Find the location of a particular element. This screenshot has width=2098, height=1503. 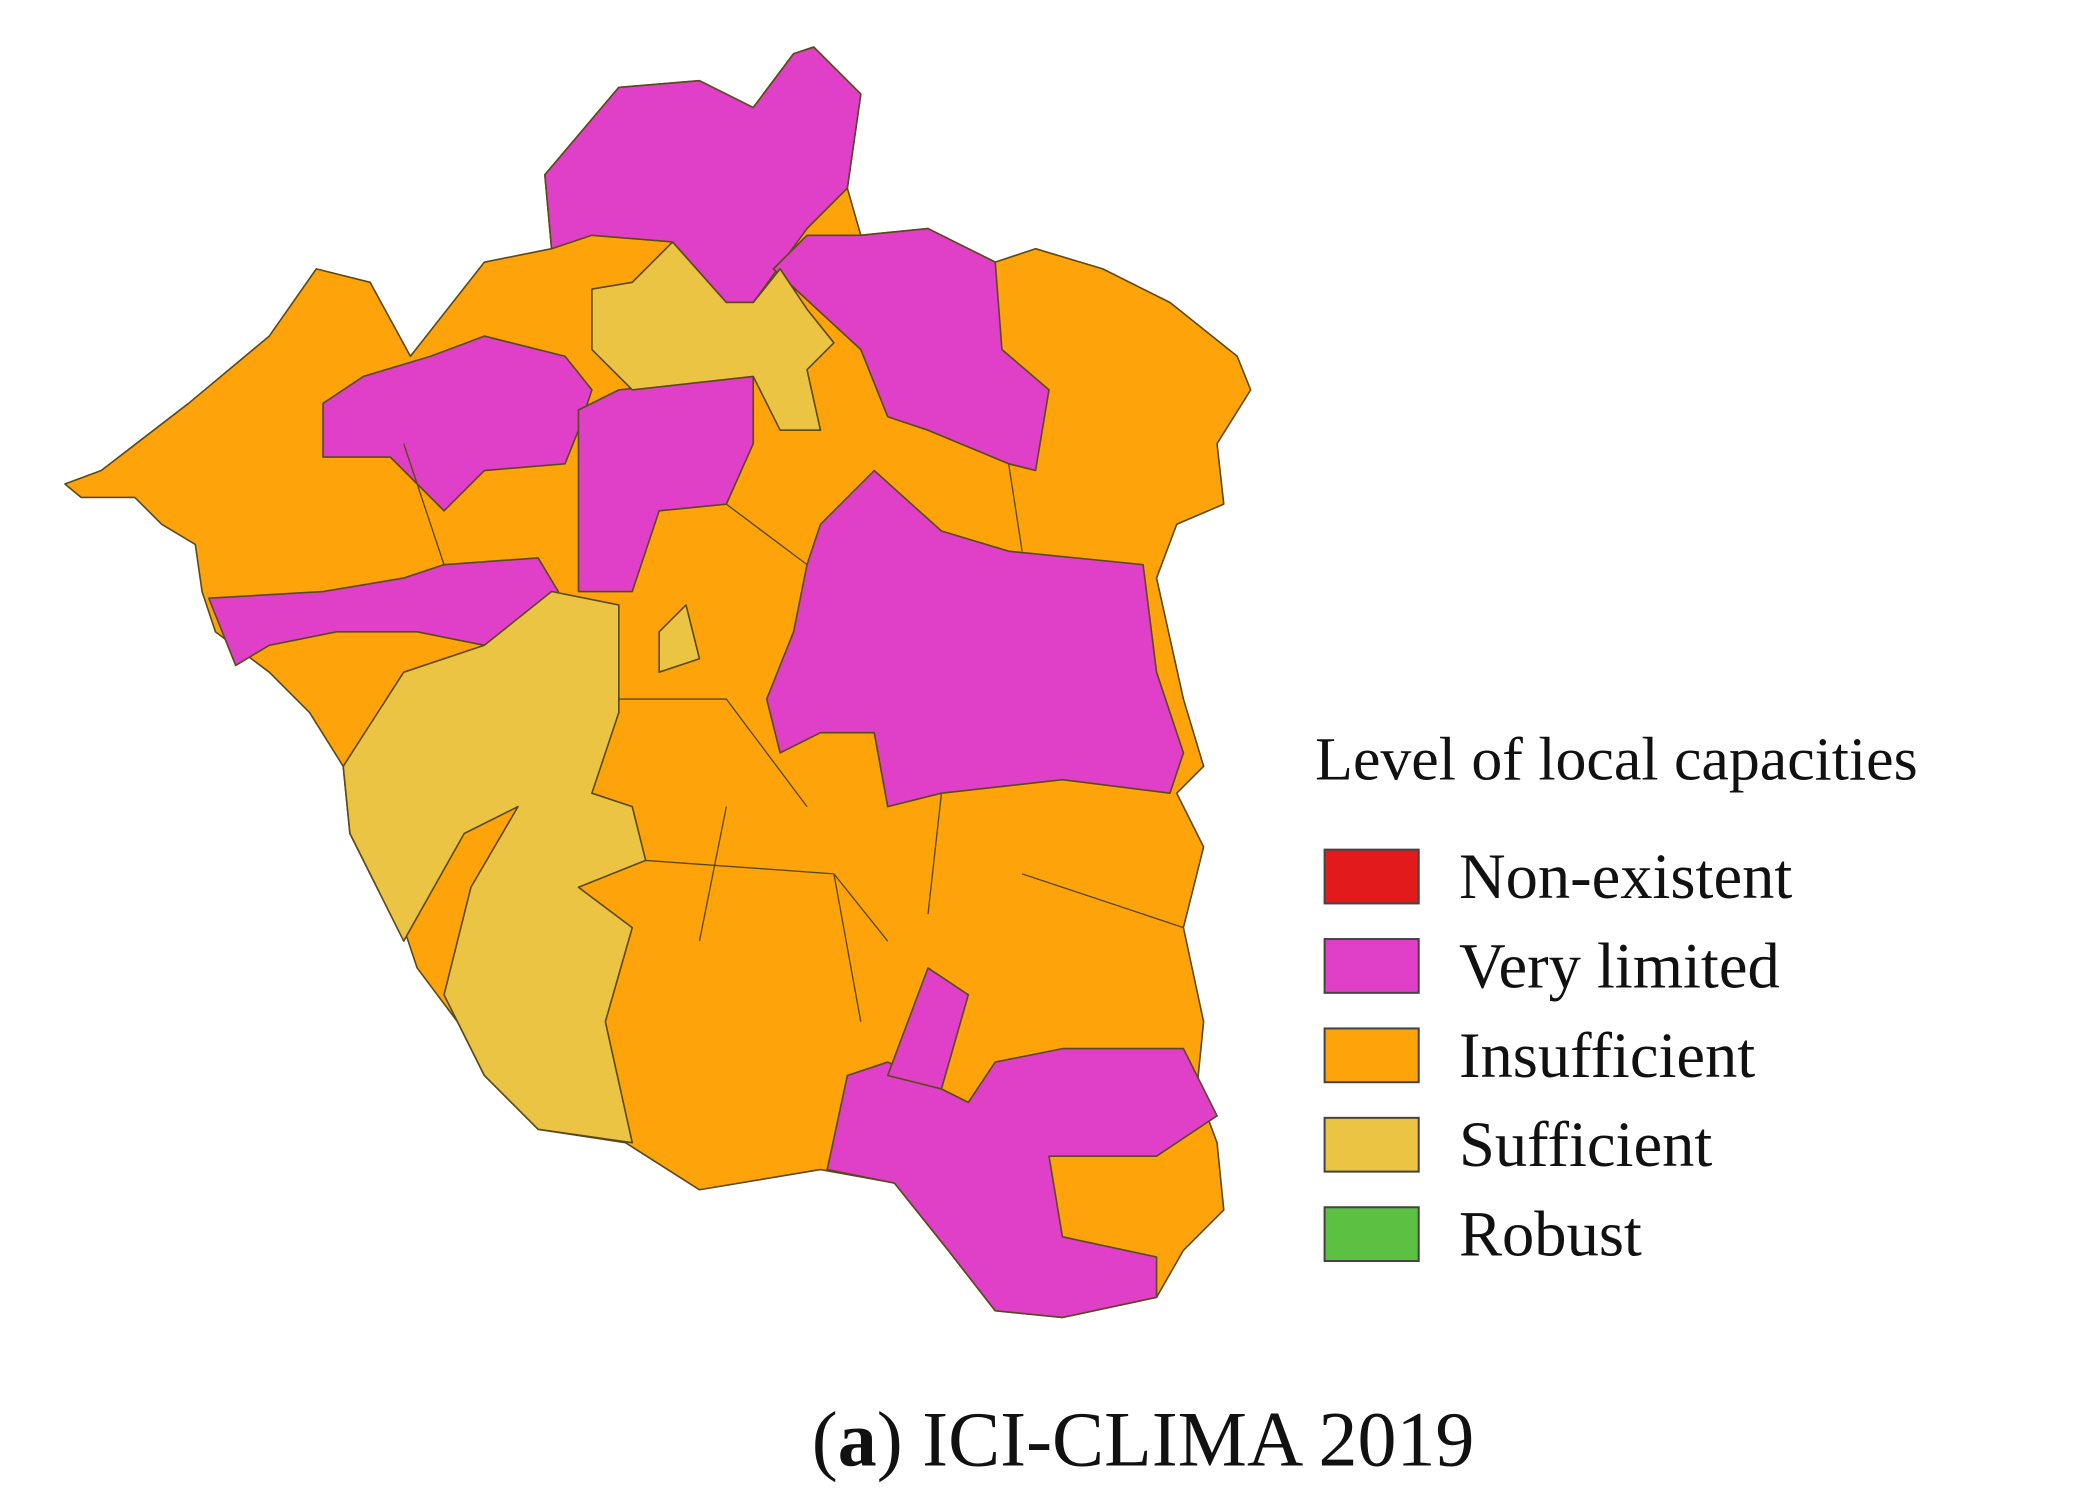

caption: (a) ICI-CLIMA 2019 is located at coordinates (1143, 1439).